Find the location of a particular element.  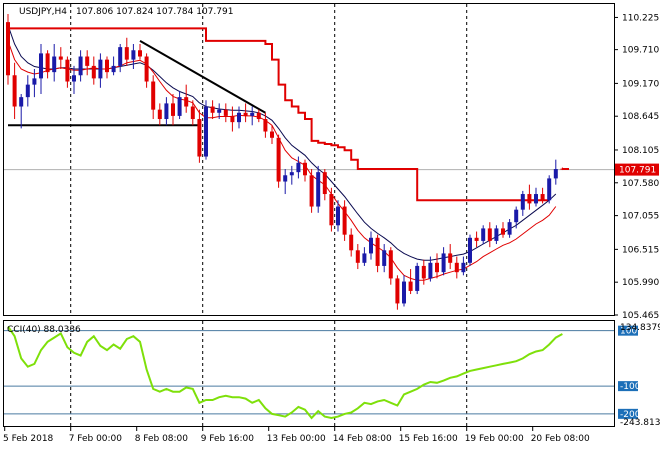

time-label: 20 Feb 08:00 is located at coordinates (560, 439).